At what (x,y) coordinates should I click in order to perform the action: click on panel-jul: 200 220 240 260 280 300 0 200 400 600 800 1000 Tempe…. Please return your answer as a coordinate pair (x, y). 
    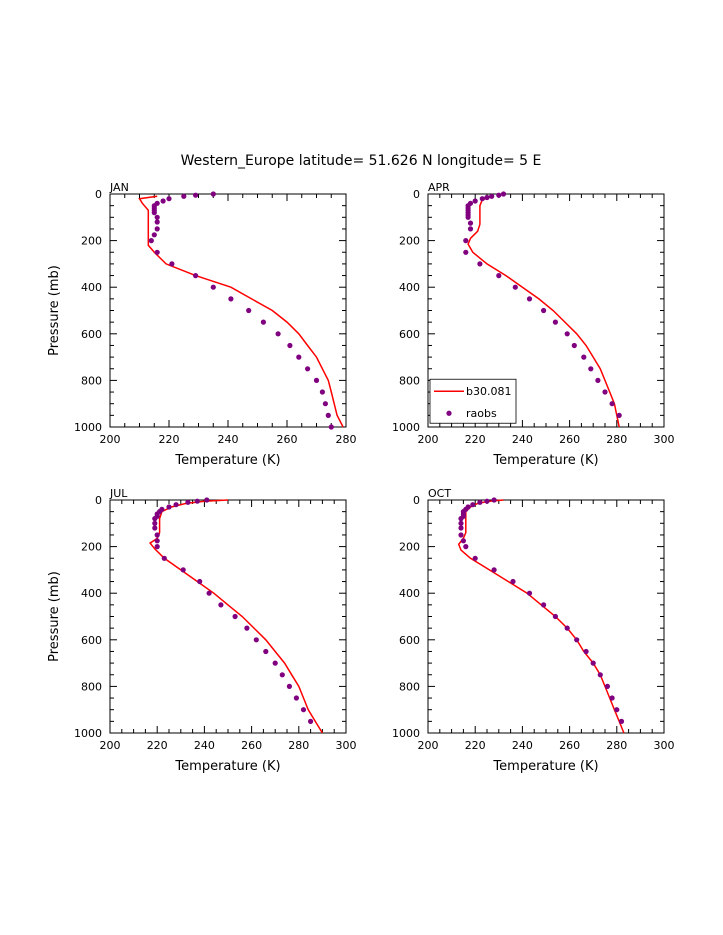
    Looking at the image, I should click on (202, 630).